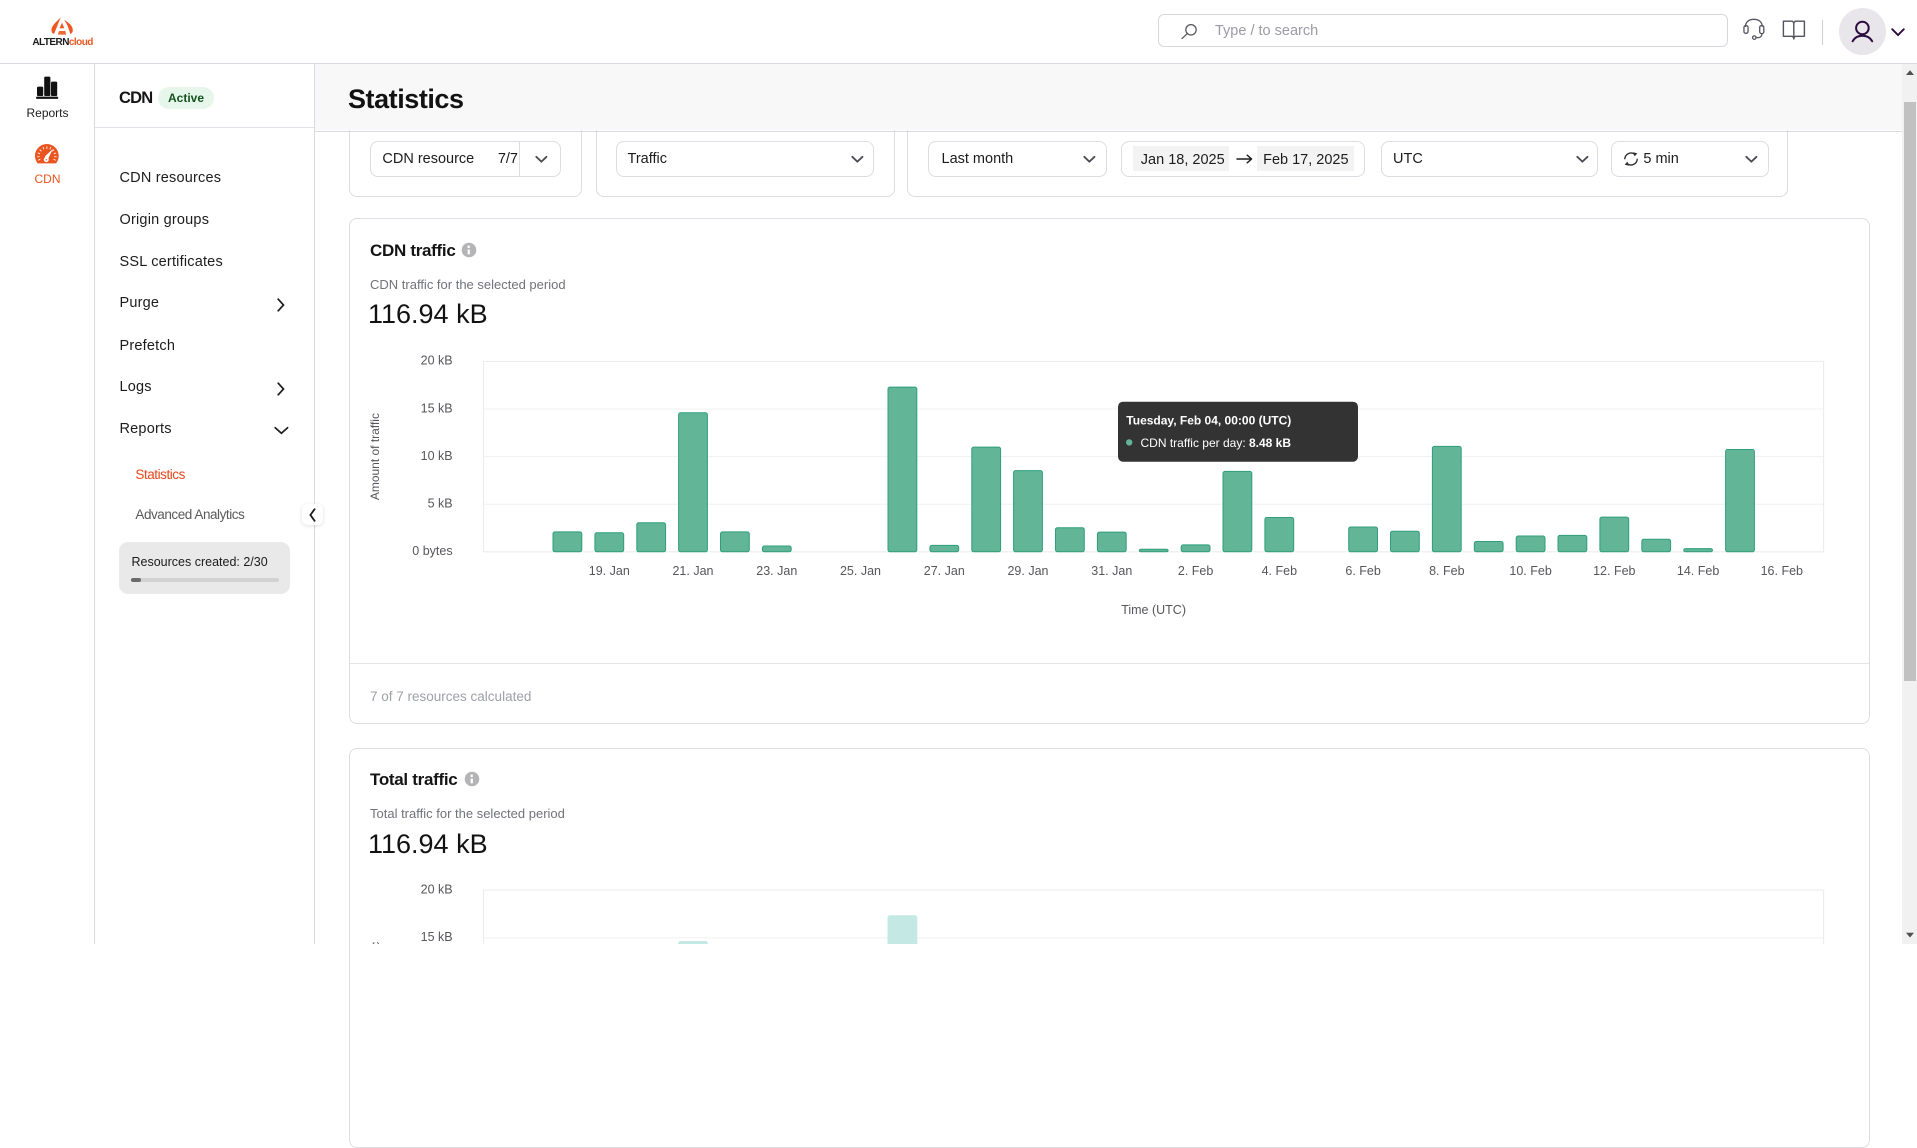  I want to click on svg-text: 14. Feb, so click(1698, 571).